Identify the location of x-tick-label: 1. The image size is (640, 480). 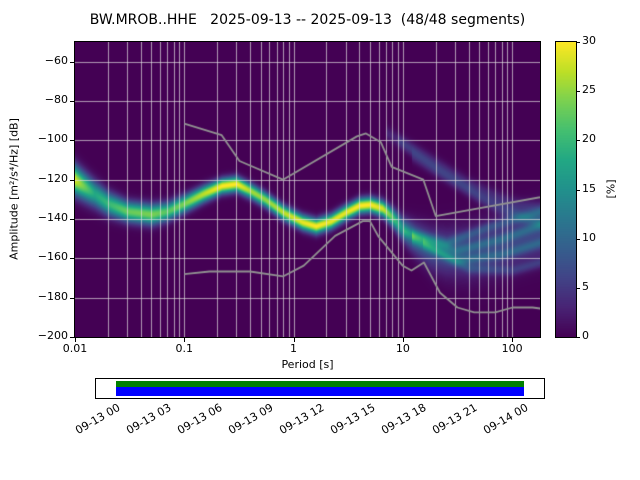
(294, 348).